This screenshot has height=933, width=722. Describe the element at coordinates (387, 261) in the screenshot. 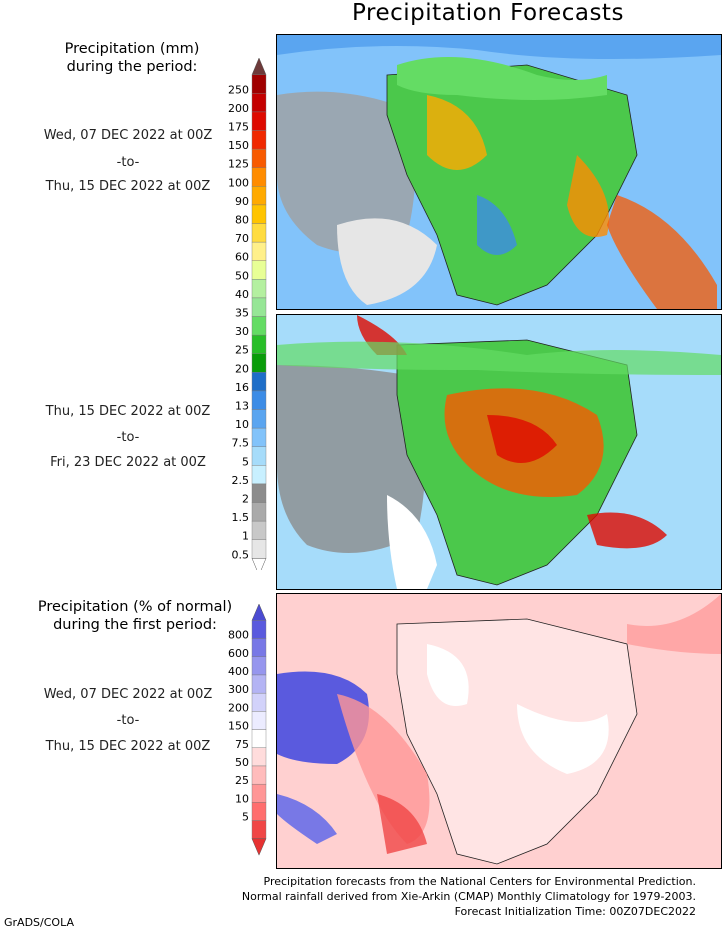

I see `dry-region-southpacific` at that location.